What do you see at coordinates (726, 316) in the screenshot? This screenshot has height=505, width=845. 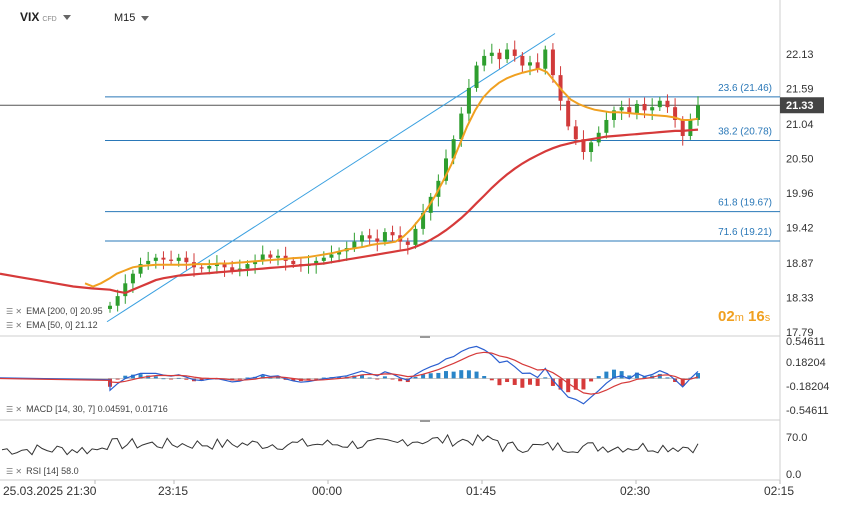 I see `countdown-minutes: 02` at bounding box center [726, 316].